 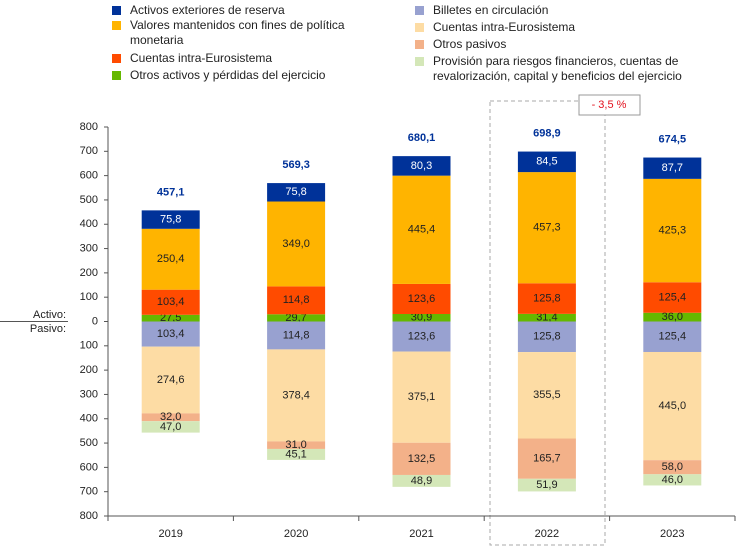 I want to click on data-label: 32,0, so click(x=170, y=417).